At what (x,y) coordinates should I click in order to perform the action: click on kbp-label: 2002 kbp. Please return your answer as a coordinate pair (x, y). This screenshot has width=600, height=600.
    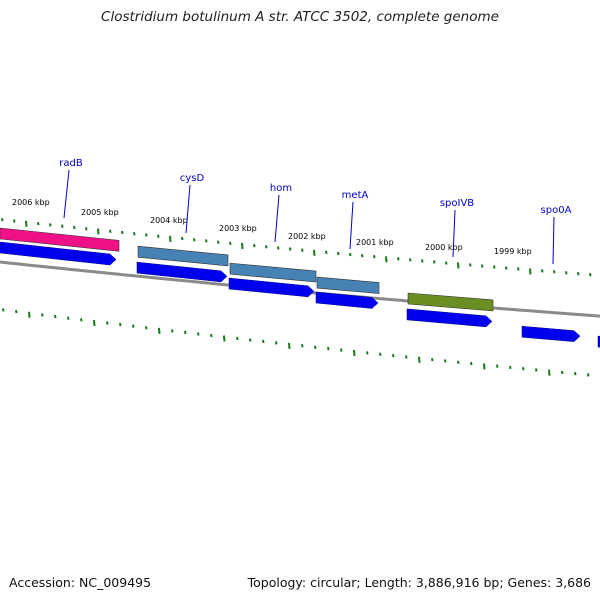
    Looking at the image, I should click on (307, 236).